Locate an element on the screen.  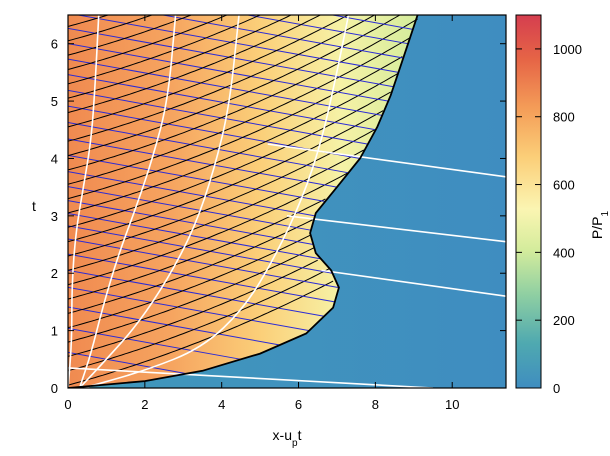
colorbar-tick-label: 0 is located at coordinates (556, 388).